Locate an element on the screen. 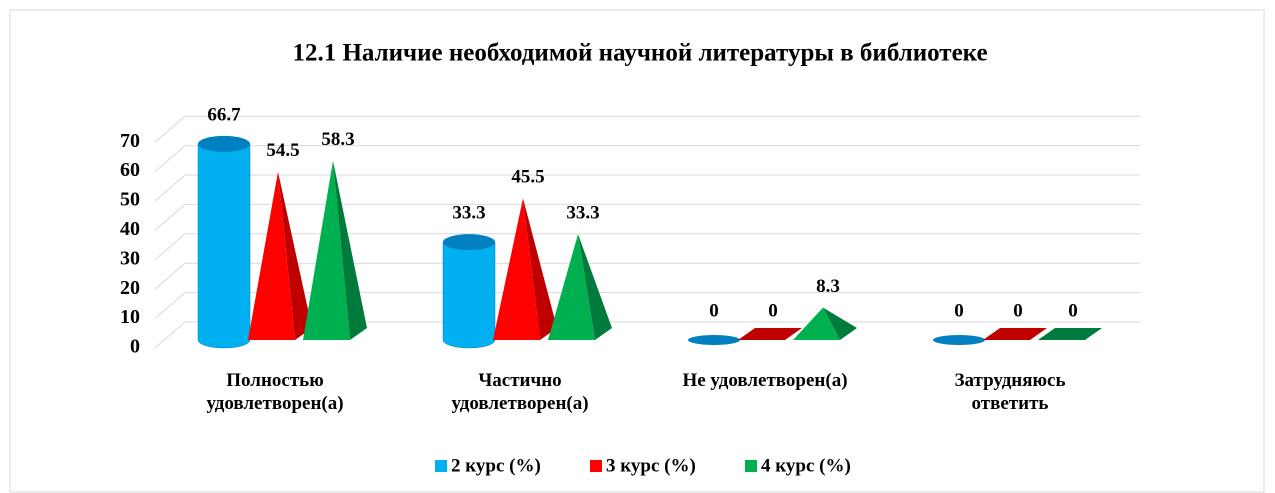 The image size is (1275, 493). y-tick-label: 70 is located at coordinates (130, 141).